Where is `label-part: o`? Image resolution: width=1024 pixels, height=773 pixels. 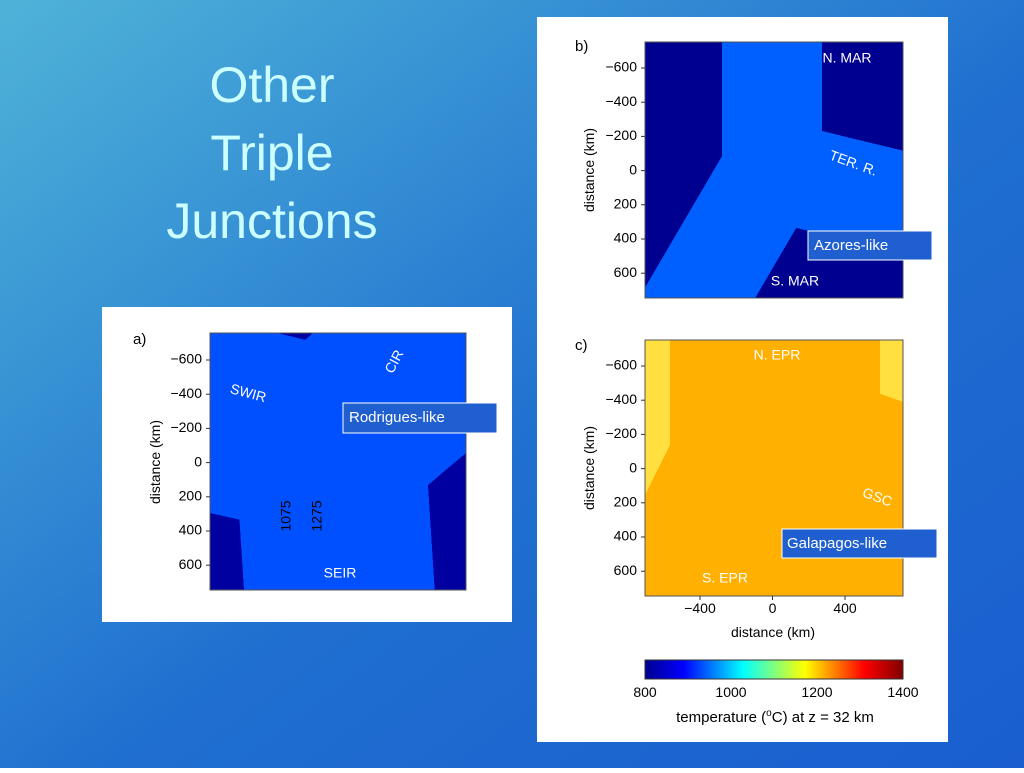
label-part: o is located at coordinates (769, 713).